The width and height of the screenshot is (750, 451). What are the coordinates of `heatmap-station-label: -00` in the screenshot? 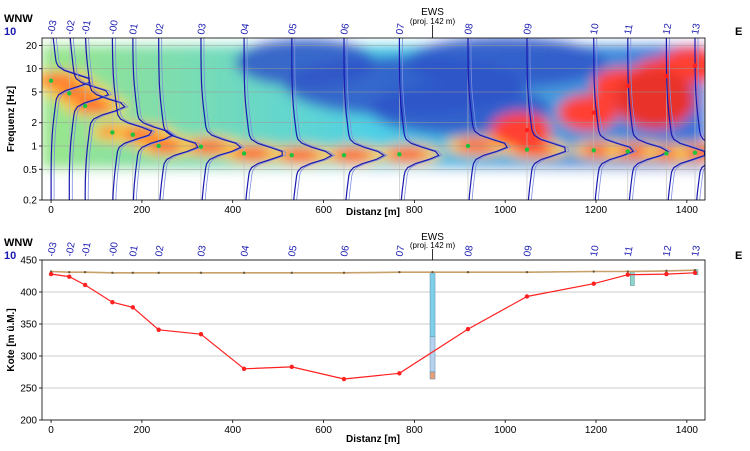 It's located at (114, 27).